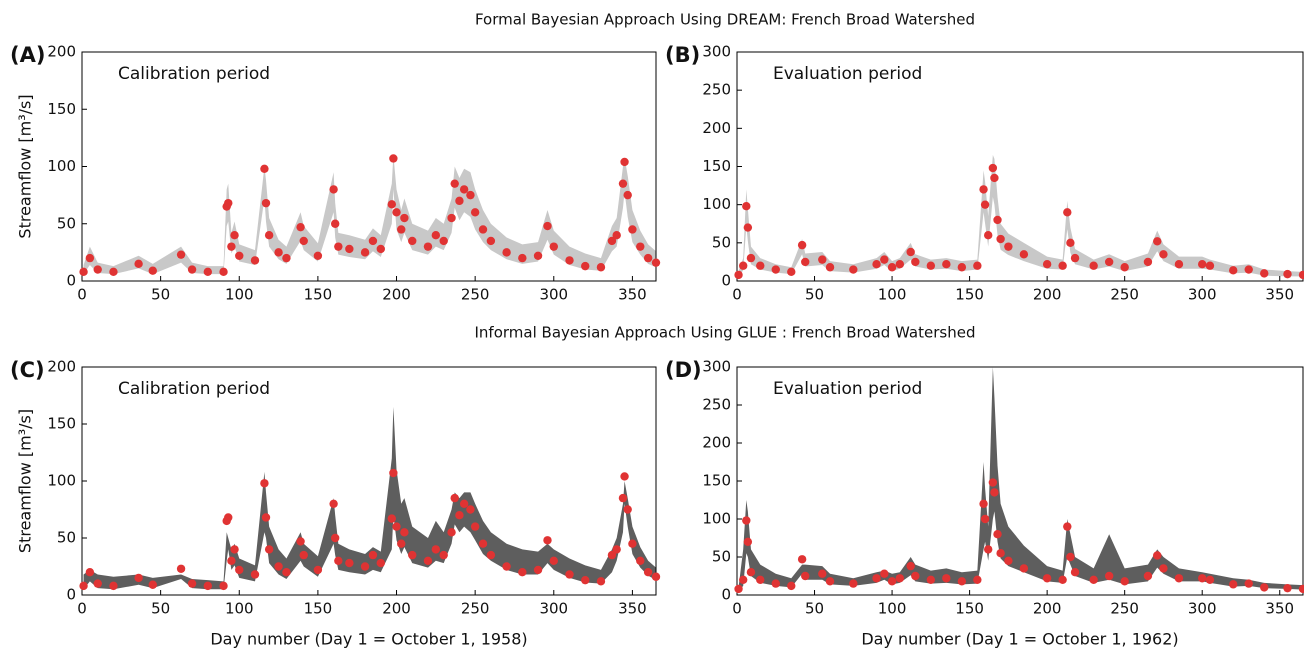  What do you see at coordinates (737, 609) in the screenshot?
I see `x-tick-label: 0` at bounding box center [737, 609].